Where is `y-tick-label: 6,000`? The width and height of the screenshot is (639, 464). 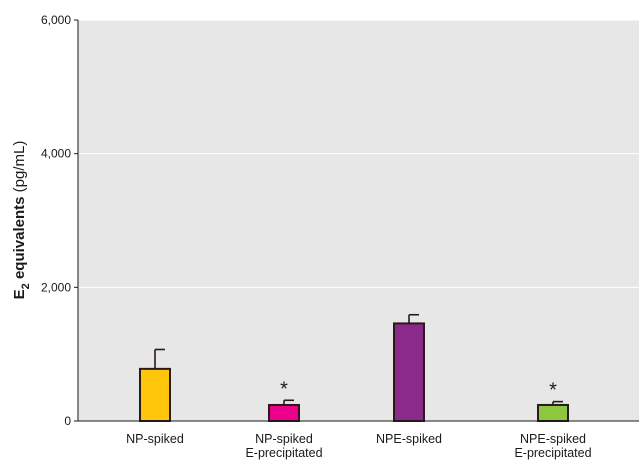 y-tick-label: 6,000 is located at coordinates (56, 20).